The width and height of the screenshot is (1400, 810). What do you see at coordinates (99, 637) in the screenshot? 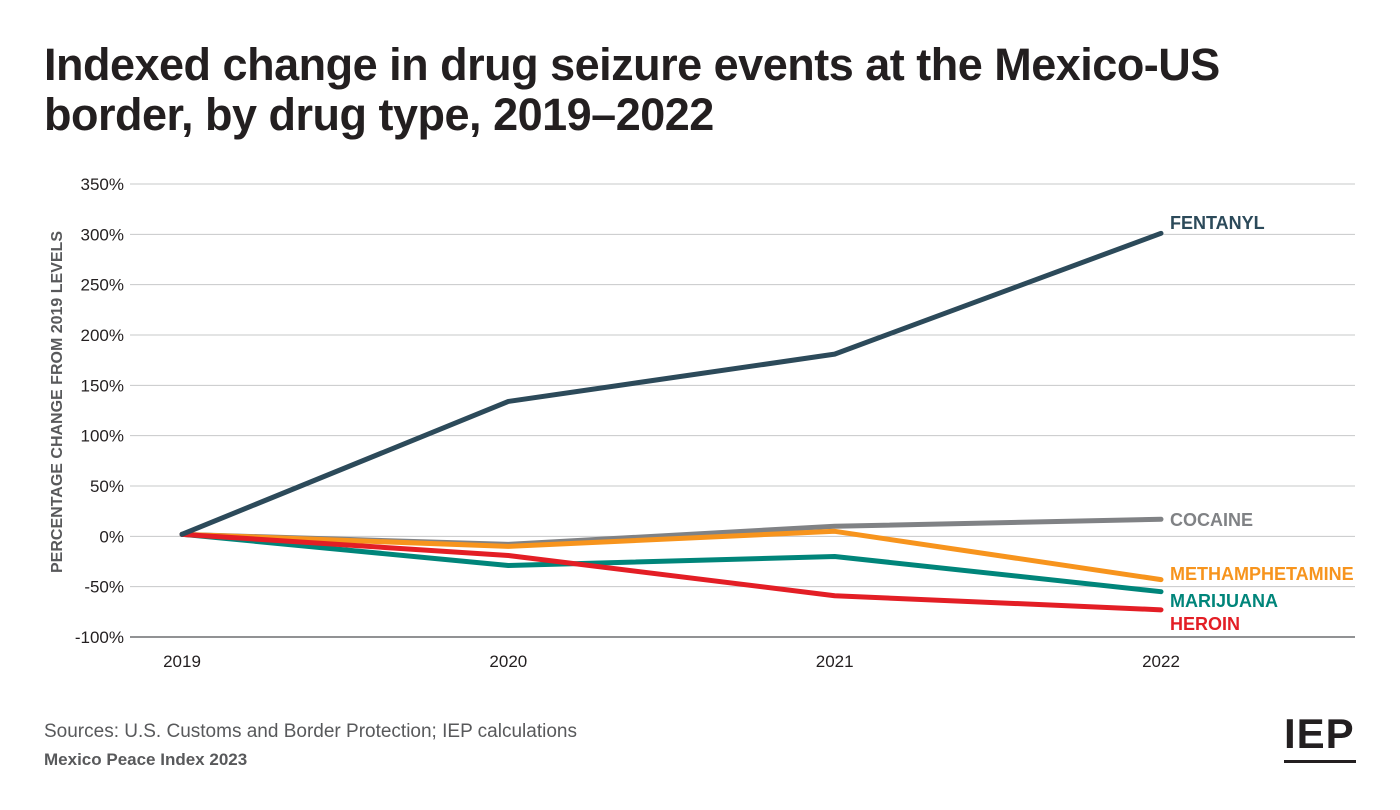
I see `y-tick-label: -100%` at bounding box center [99, 637].